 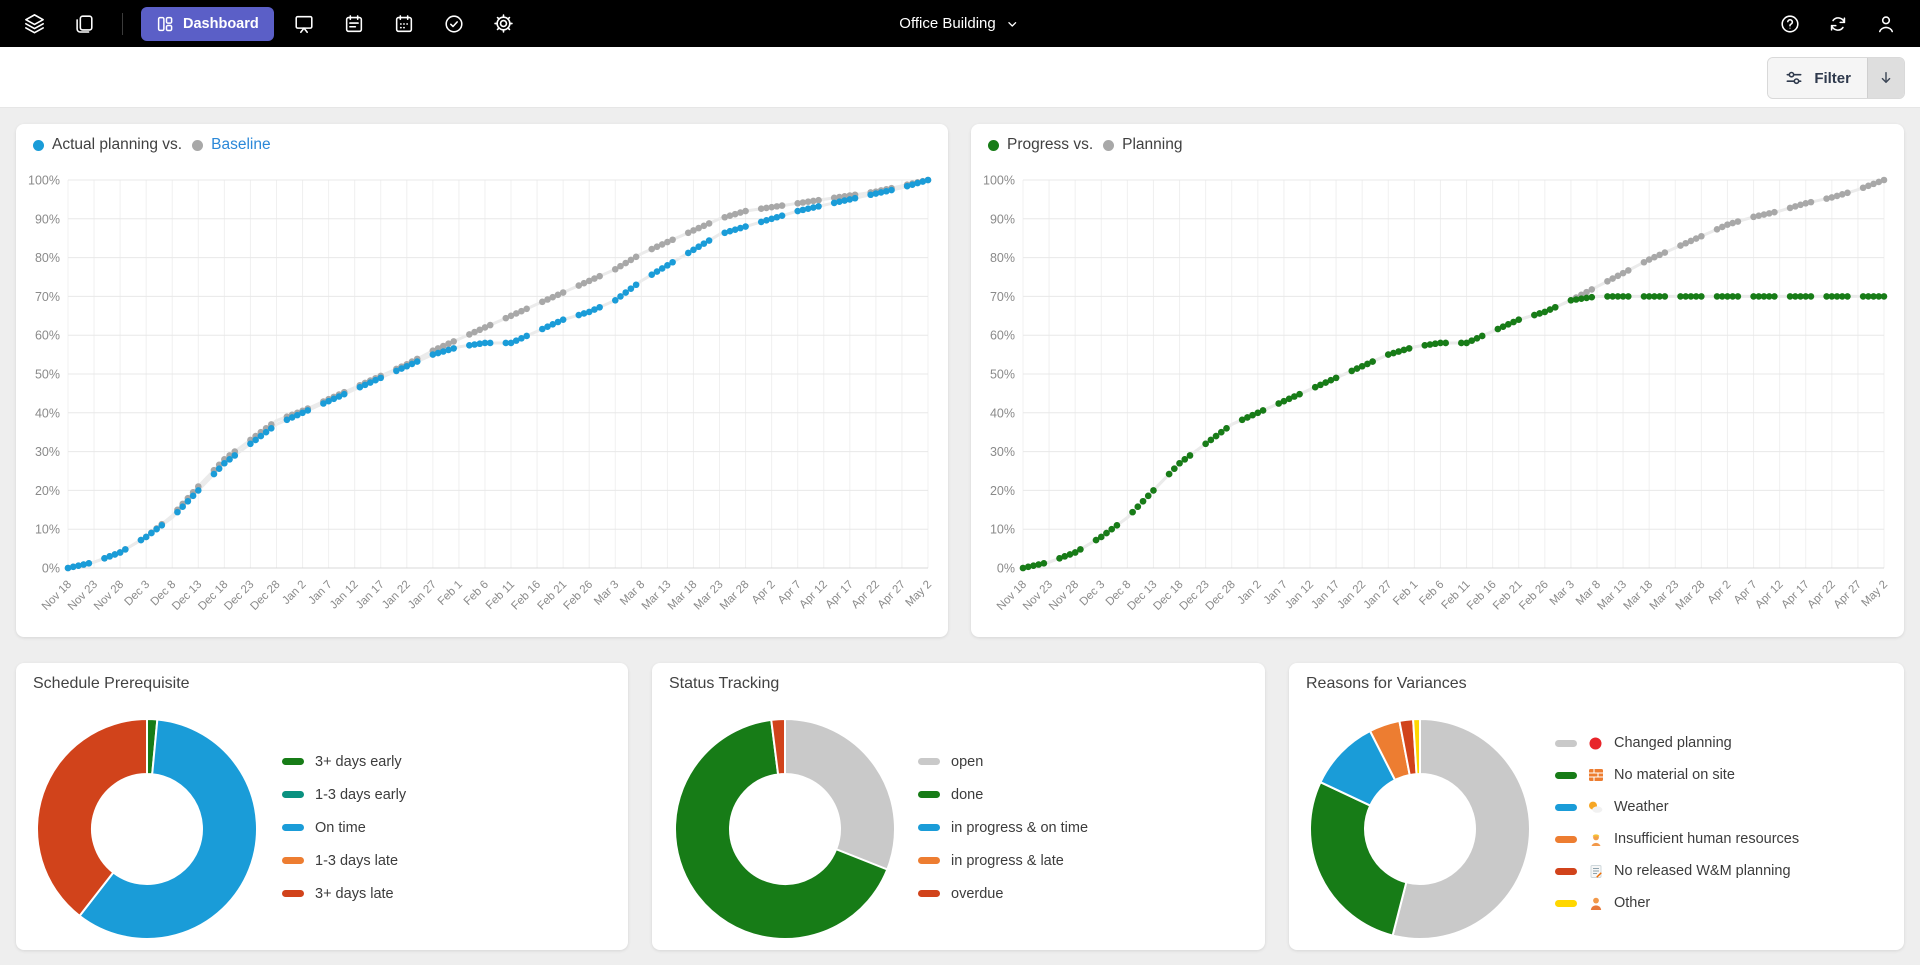 I want to click on svg-text: Jan 22, so click(x=1351, y=595).